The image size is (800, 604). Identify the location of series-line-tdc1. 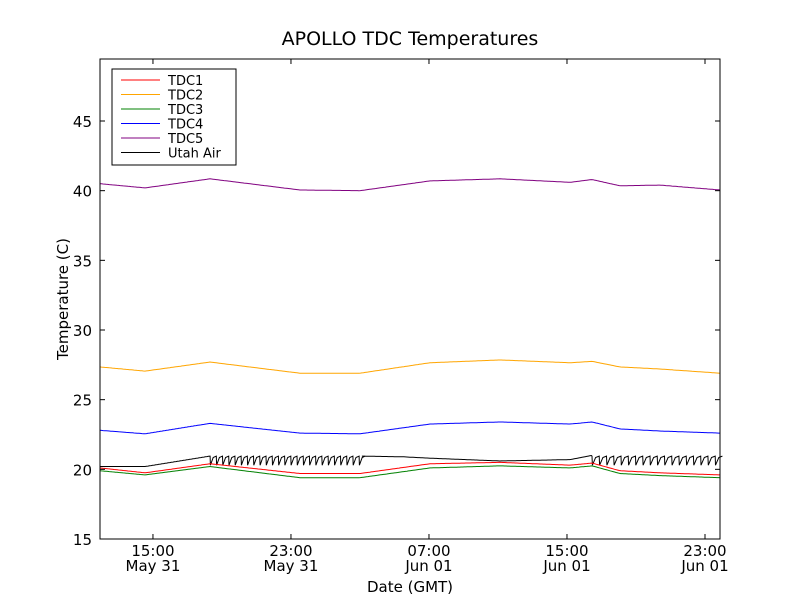
(409, 468).